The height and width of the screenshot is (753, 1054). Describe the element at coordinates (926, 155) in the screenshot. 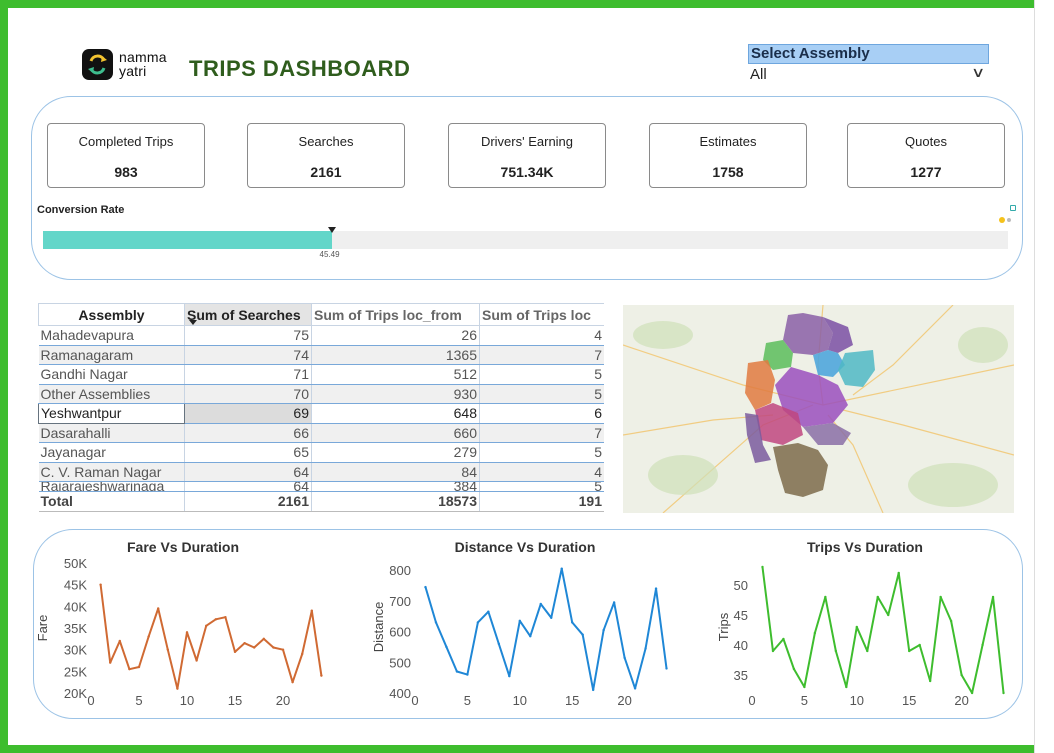

I see `kpi-card-quotes: Quotes 1277` at that location.